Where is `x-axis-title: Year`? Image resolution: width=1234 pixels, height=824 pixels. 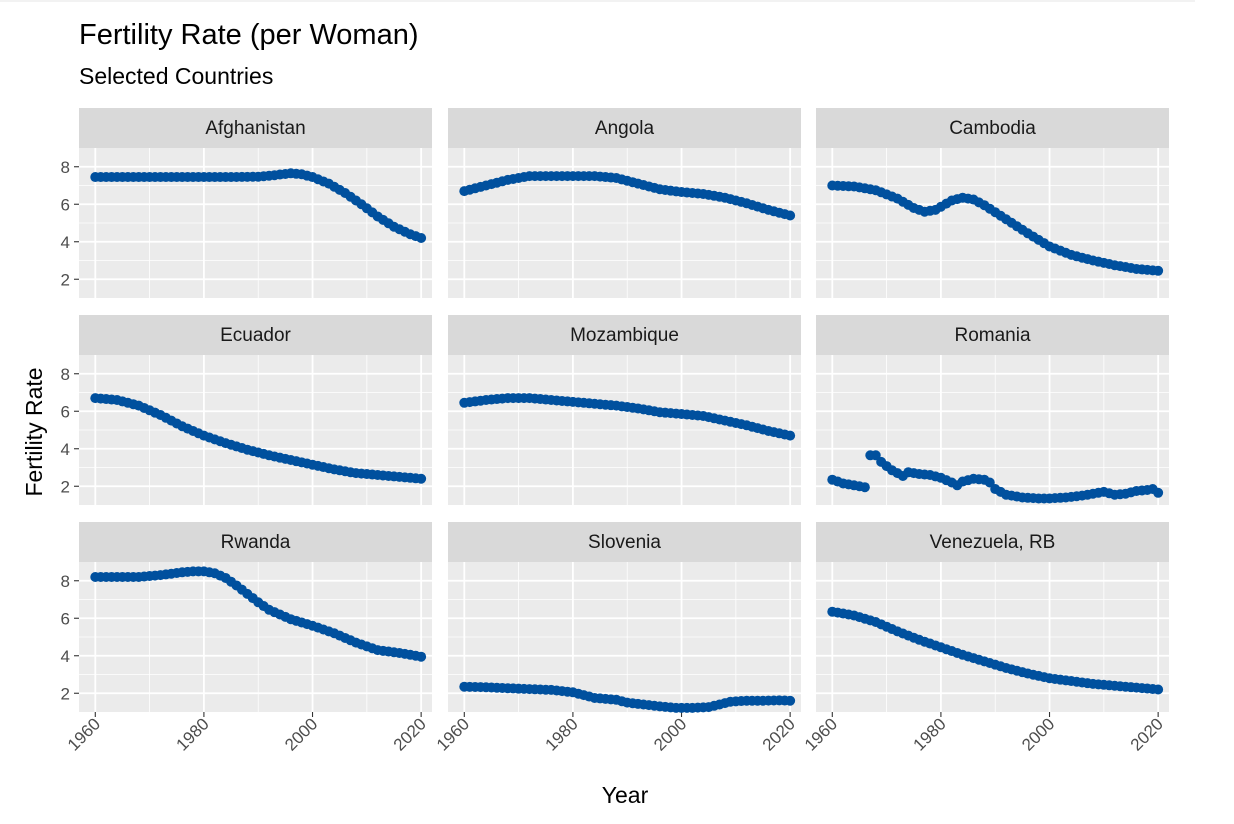 x-axis-title: Year is located at coordinates (625, 795).